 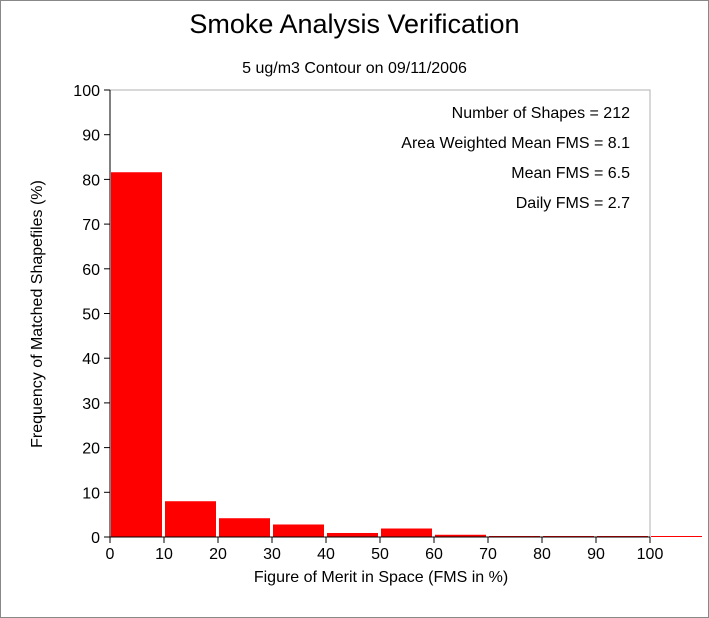 What do you see at coordinates (164, 554) in the screenshot?
I see `x-tick-label: 10` at bounding box center [164, 554].